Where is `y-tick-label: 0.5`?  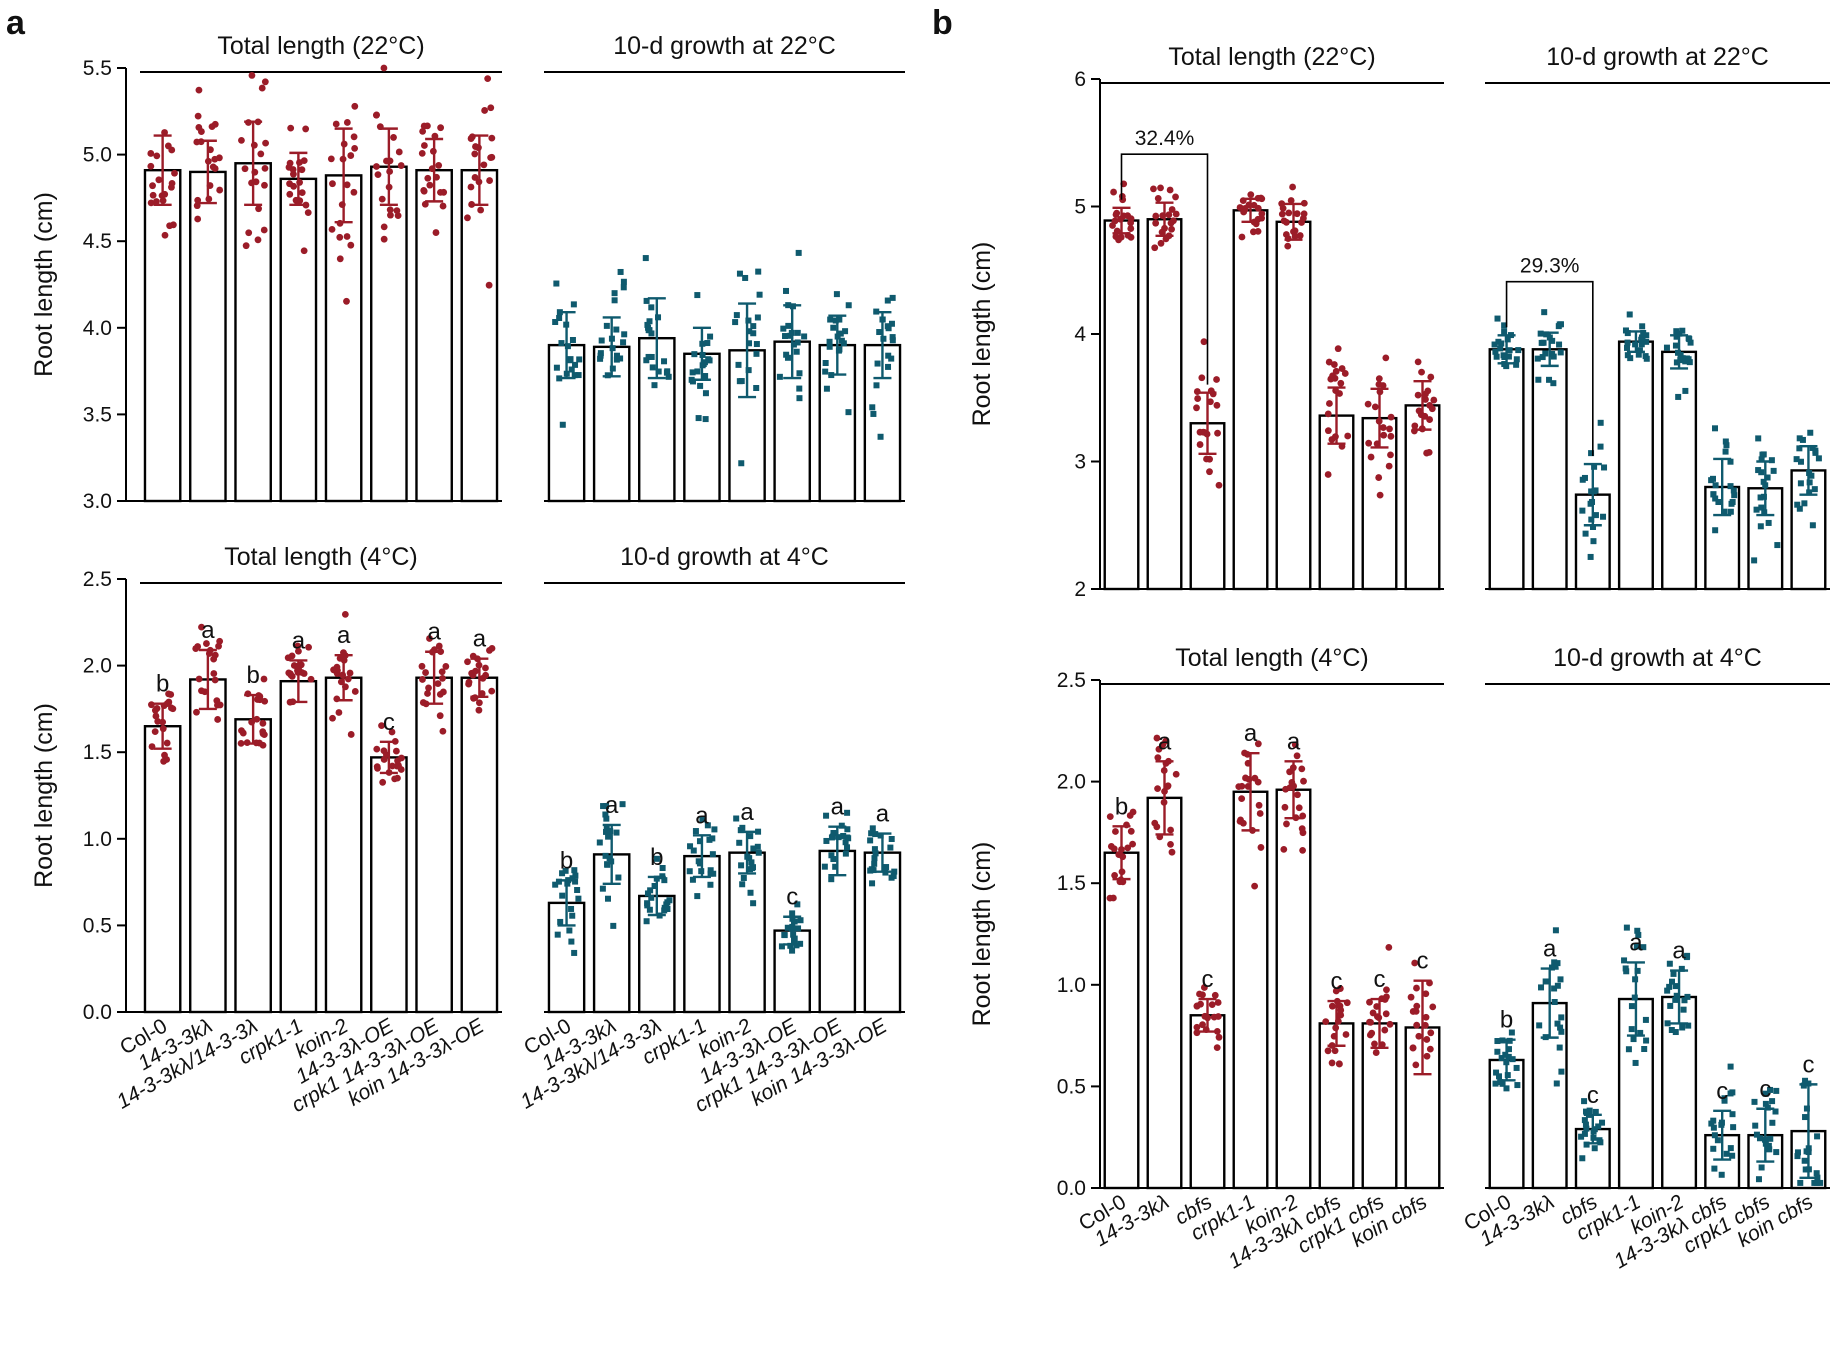 y-tick-label: 0.5 is located at coordinates (1071, 1086).